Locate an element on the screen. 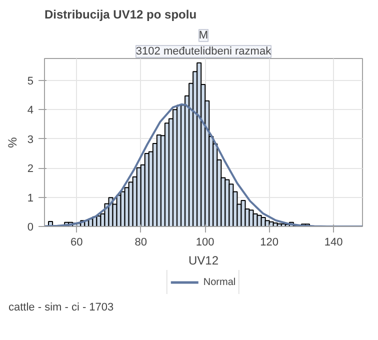  text: 3102 međutelidbeni razmak is located at coordinates (204, 52).